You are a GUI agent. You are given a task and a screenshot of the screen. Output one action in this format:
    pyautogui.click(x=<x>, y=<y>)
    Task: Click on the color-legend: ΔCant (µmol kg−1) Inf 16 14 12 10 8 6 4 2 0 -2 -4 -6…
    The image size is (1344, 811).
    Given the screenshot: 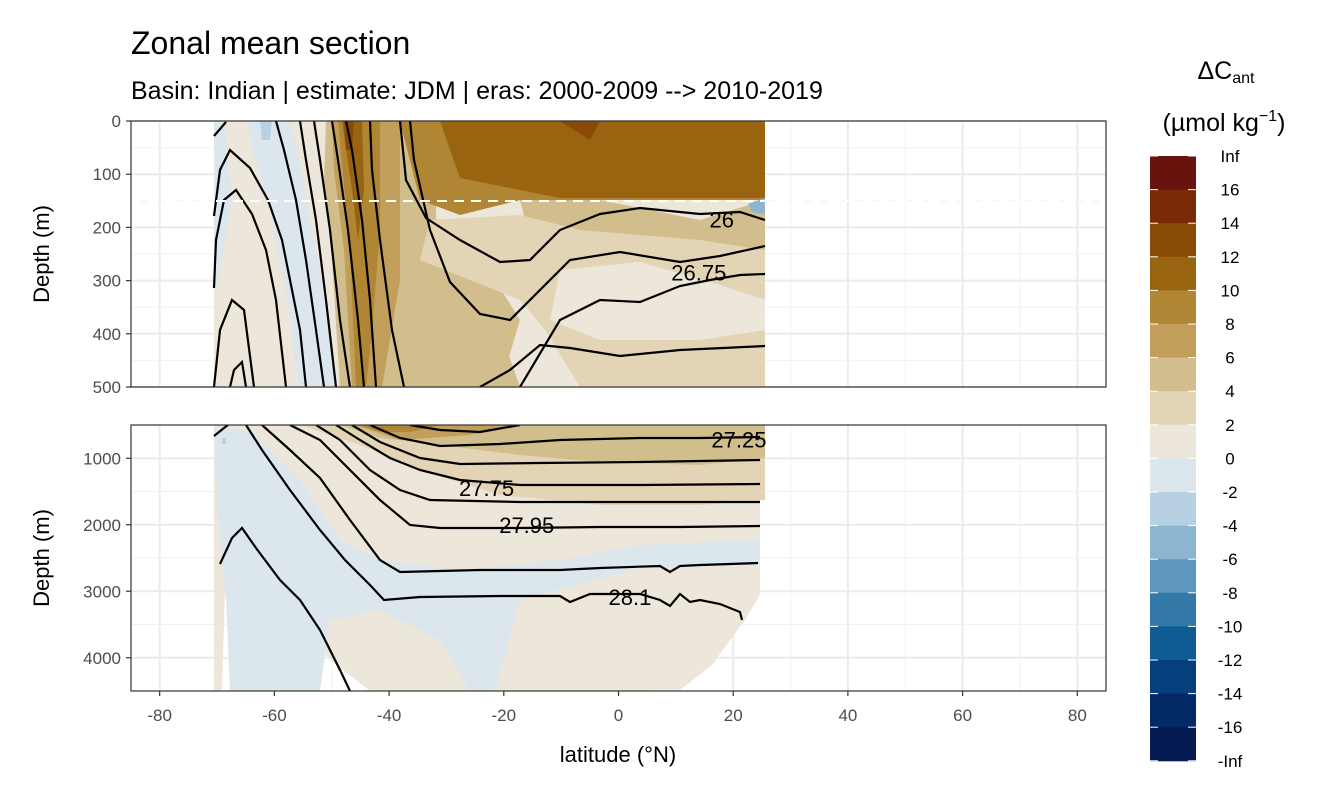 What is the action you would take?
    pyautogui.click(x=1217, y=414)
    